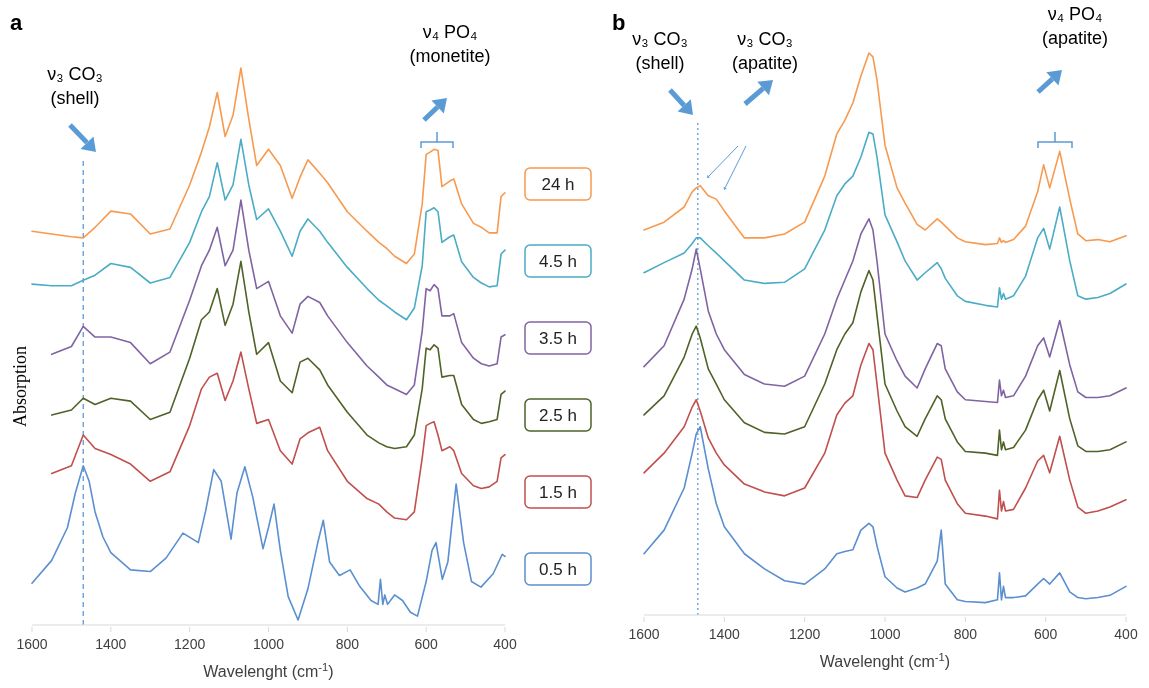  Describe the element at coordinates (558, 338) in the screenshot. I see `text: 3.5 h` at that location.